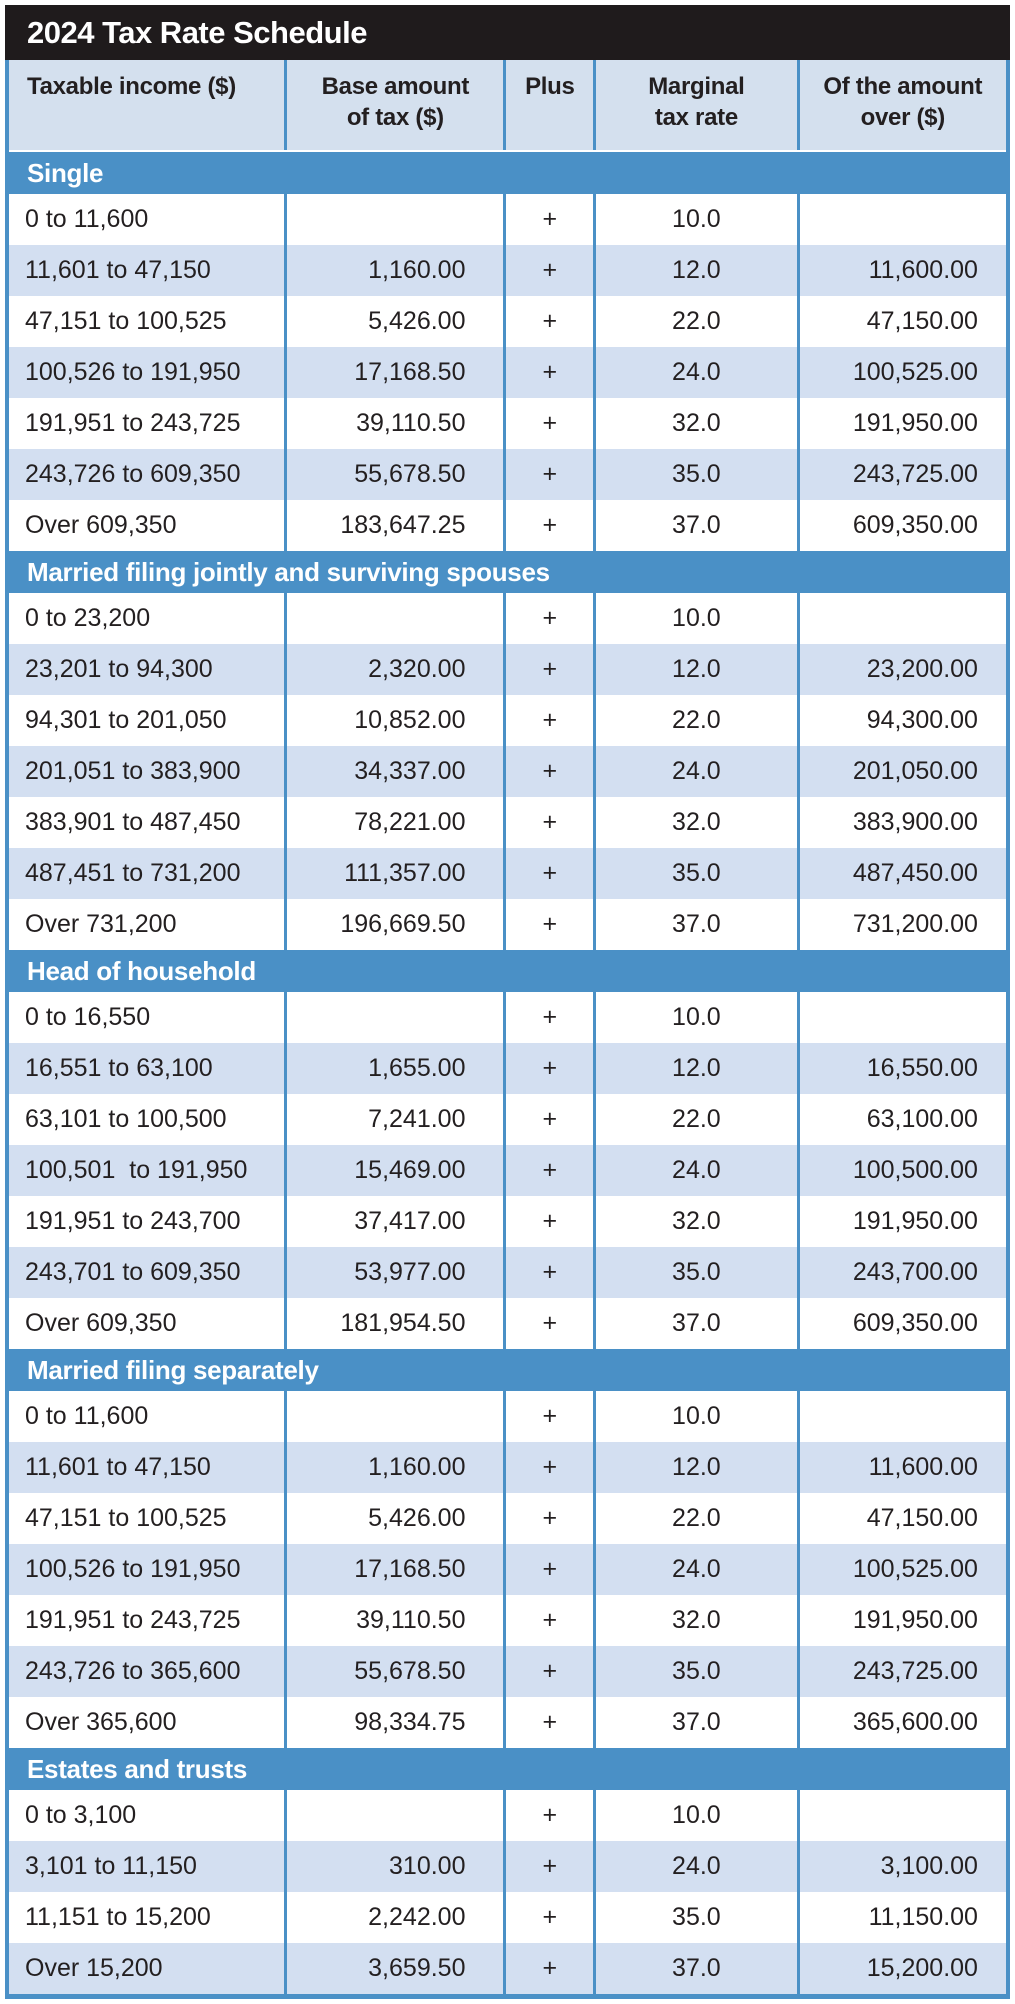 Image resolution: width=1015 pixels, height=2004 pixels. Describe the element at coordinates (148, 1416) in the screenshot. I see `cell-taxable-income-range: 0 to 11,600` at that location.